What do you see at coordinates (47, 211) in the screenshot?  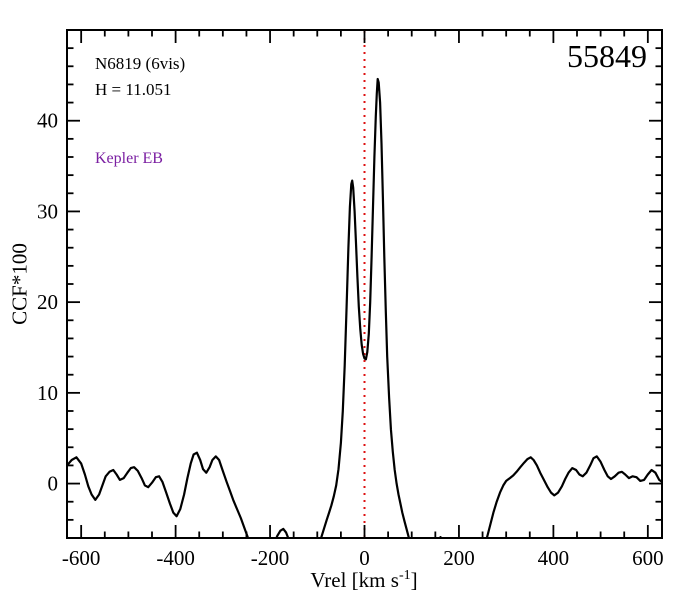 I see `y-tick-label: 30` at bounding box center [47, 211].